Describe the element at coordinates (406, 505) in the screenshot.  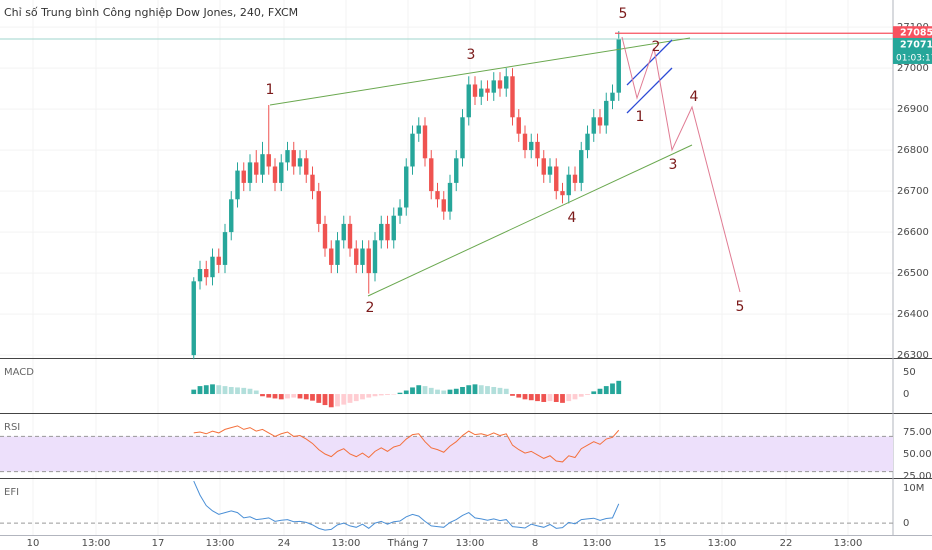
I see `indicator-line` at that location.